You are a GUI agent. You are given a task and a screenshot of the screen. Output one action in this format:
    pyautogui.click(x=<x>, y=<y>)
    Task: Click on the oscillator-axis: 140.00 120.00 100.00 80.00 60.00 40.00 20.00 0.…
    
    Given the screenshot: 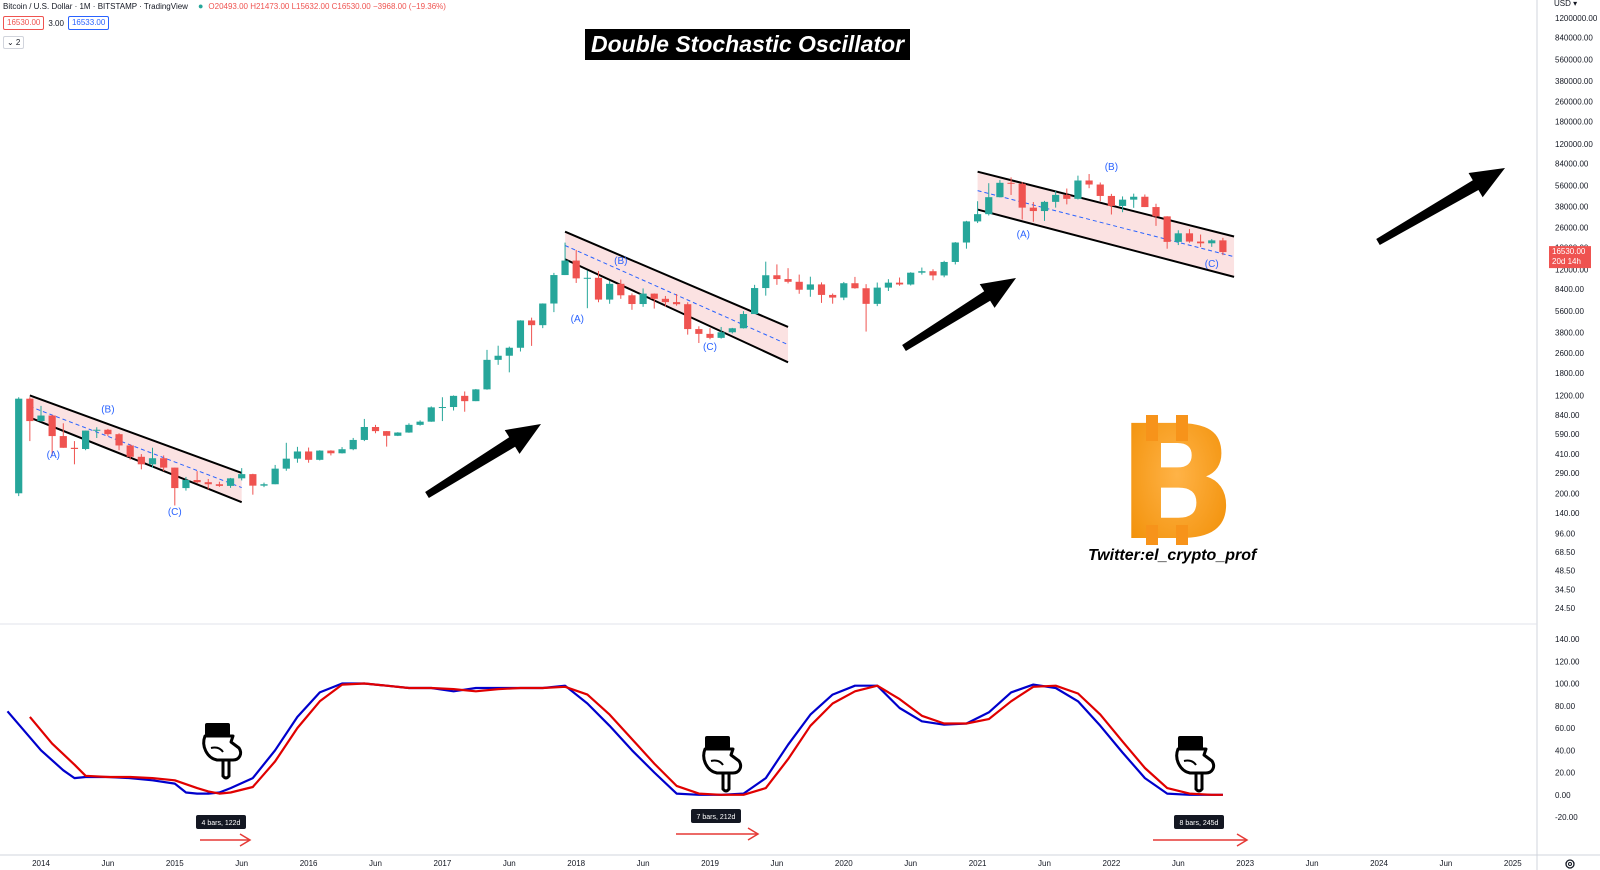 What is the action you would take?
    pyautogui.click(x=1567, y=728)
    